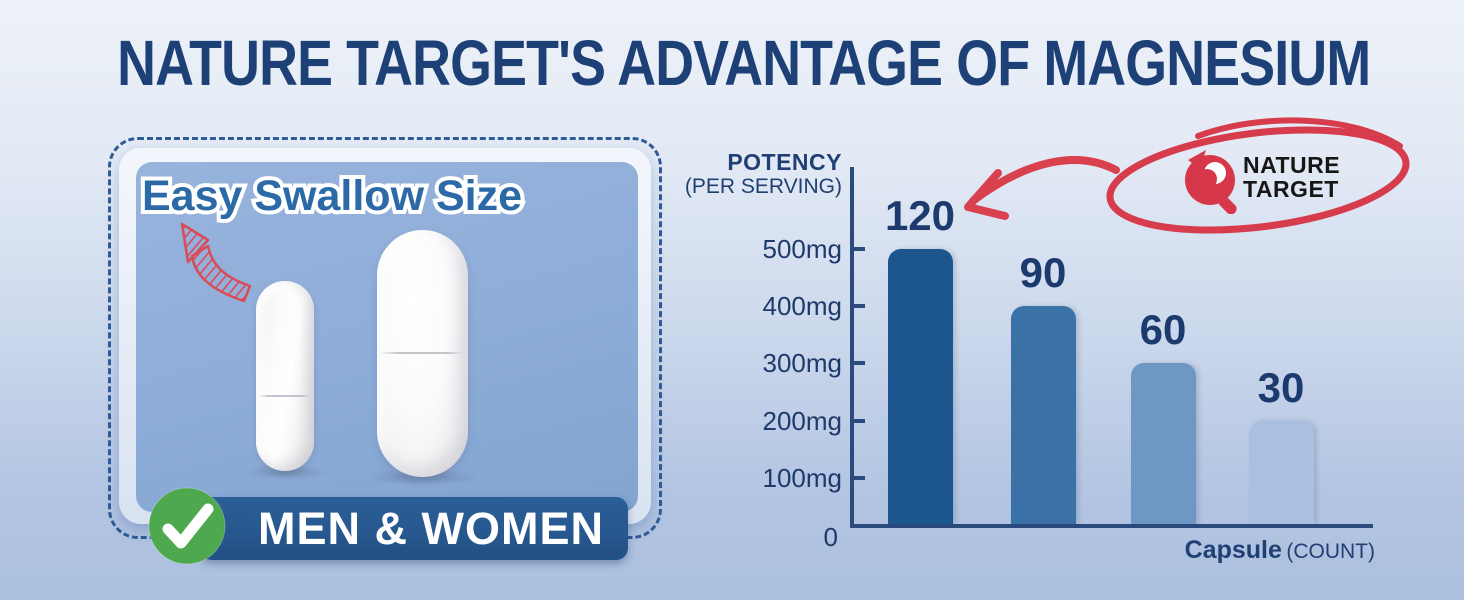 Image resolution: width=1464 pixels, height=600 pixels. I want to click on sketch-arrow-up-icon, so click(216, 262).